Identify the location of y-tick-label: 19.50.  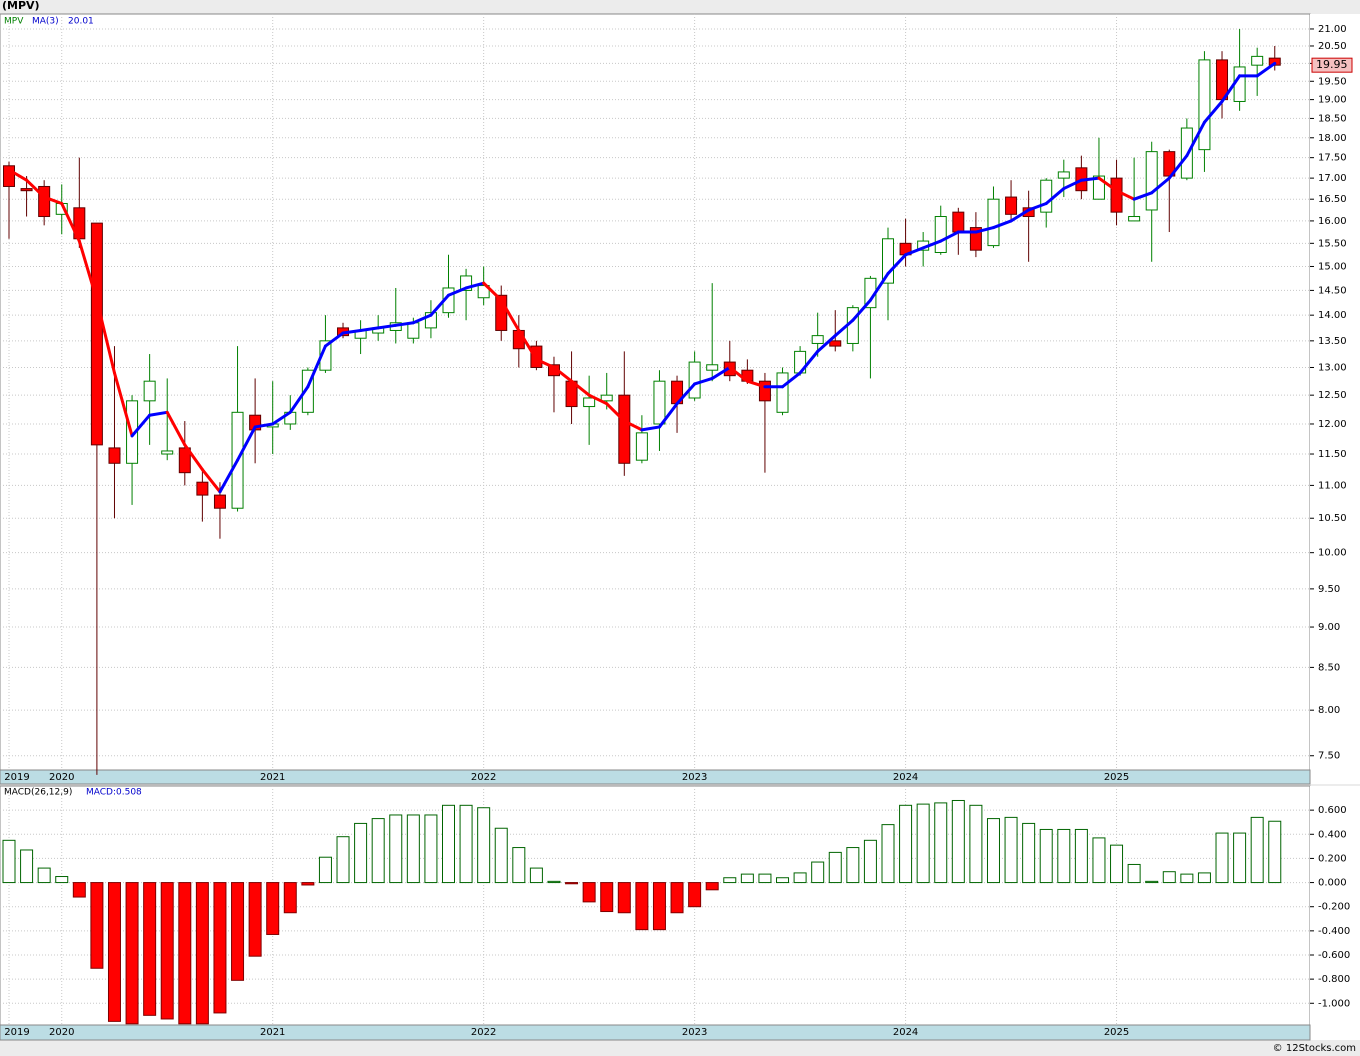
(1332, 81).